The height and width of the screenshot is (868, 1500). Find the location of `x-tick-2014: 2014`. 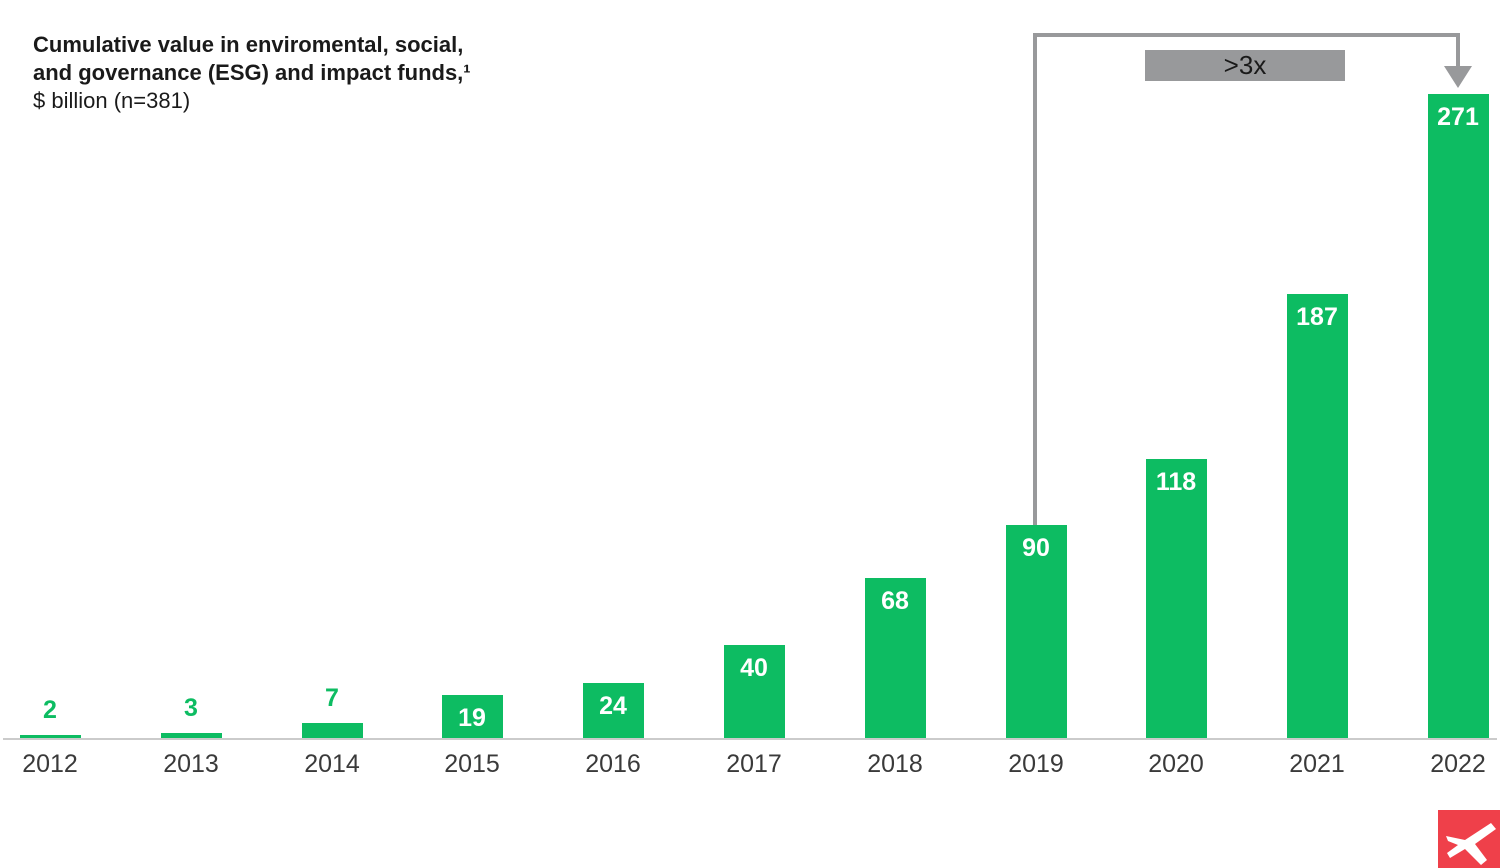

x-tick-2014: 2014 is located at coordinates (332, 764).